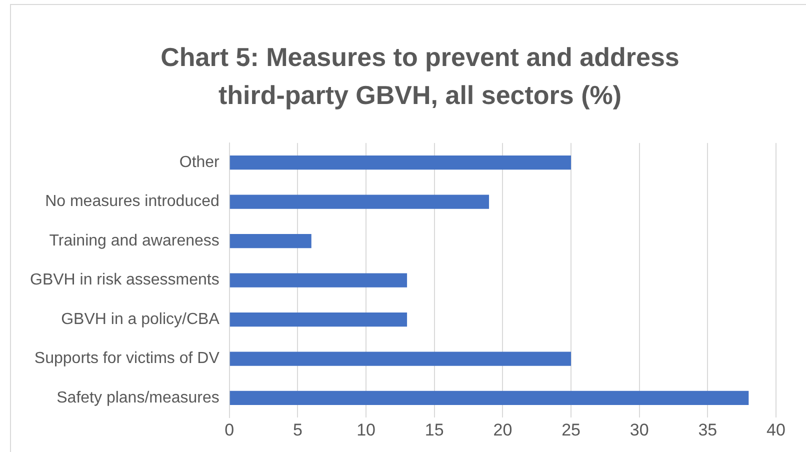 Image resolution: width=806 pixels, height=452 pixels. Describe the element at coordinates (134, 241) in the screenshot. I see `y-tick-label: Training and awareness` at that location.